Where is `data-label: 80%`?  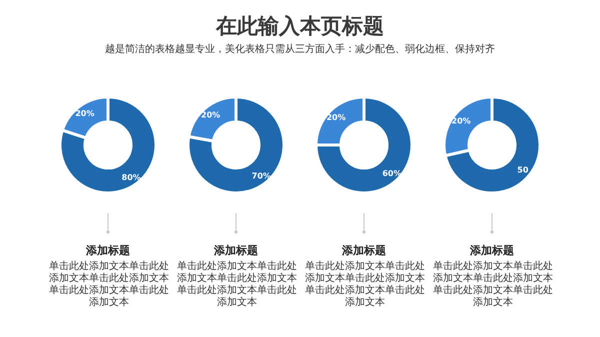
data-label: 80% is located at coordinates (131, 177).